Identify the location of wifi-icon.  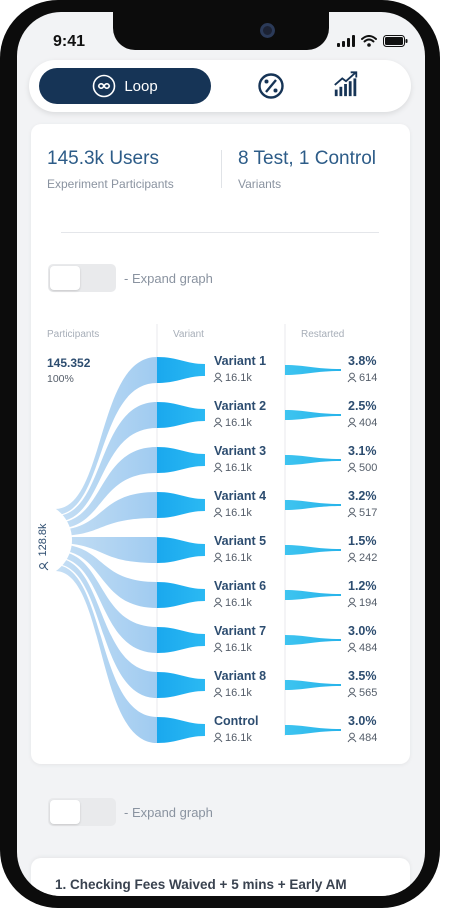
(369, 41).